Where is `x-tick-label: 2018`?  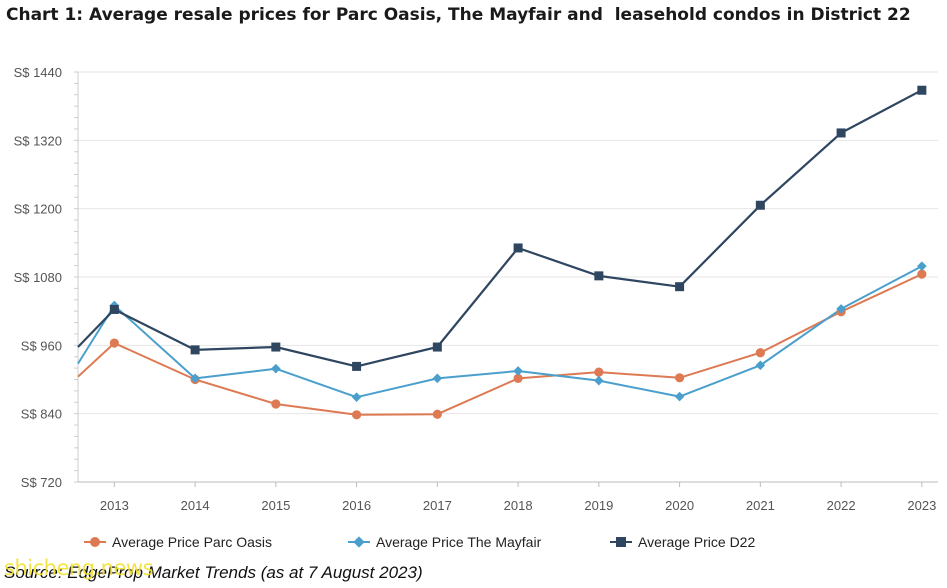
x-tick-label: 2018 is located at coordinates (518, 505).